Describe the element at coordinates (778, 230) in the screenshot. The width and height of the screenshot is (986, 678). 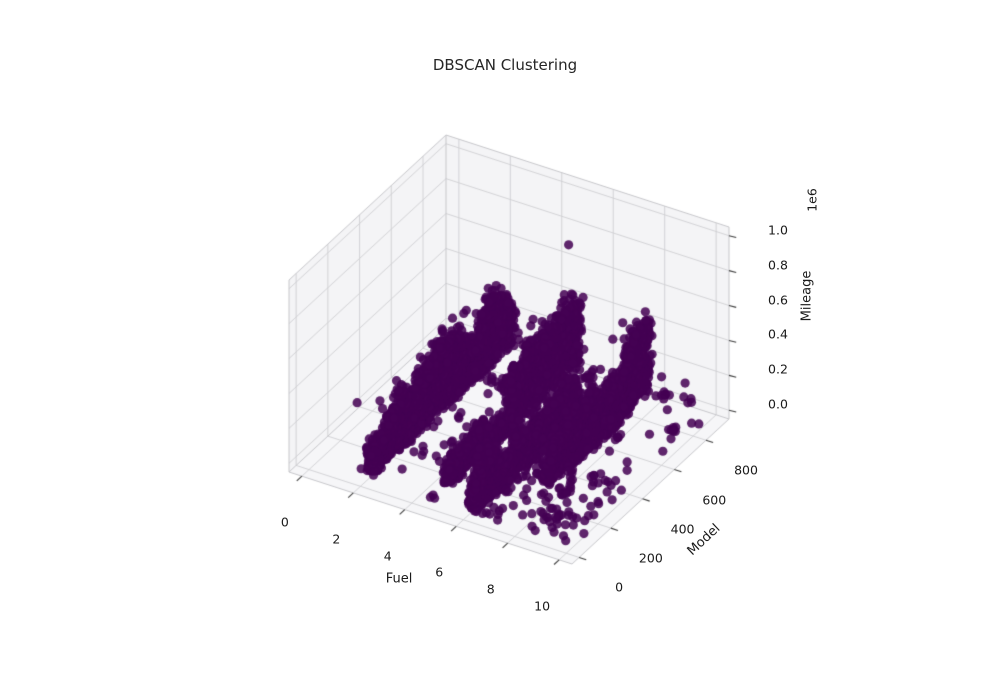
I see `z-tick-label: 1.0` at that location.